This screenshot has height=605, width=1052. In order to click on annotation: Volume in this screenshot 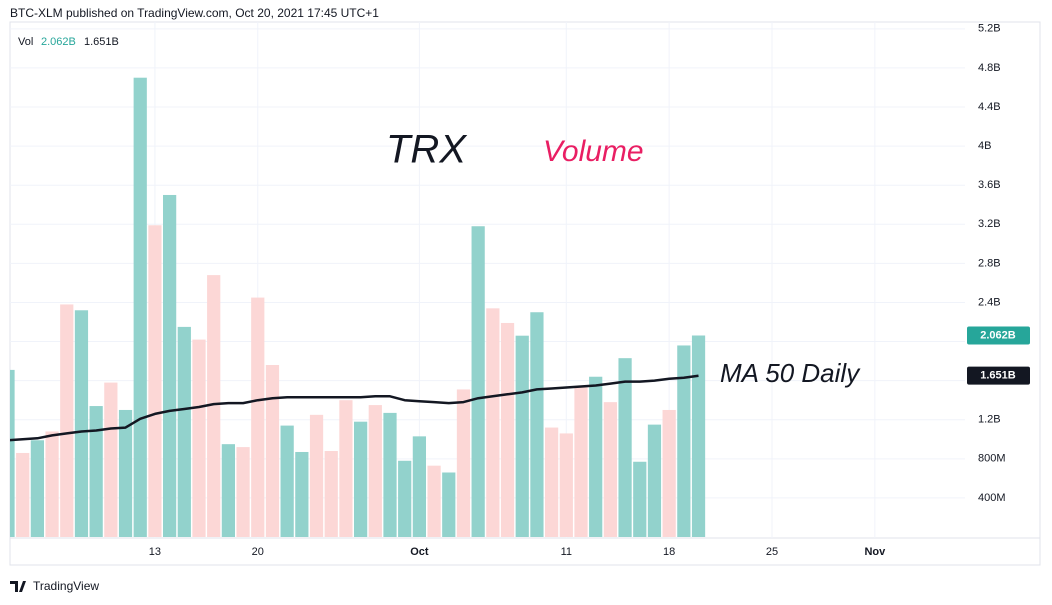, I will do `click(593, 151)`.